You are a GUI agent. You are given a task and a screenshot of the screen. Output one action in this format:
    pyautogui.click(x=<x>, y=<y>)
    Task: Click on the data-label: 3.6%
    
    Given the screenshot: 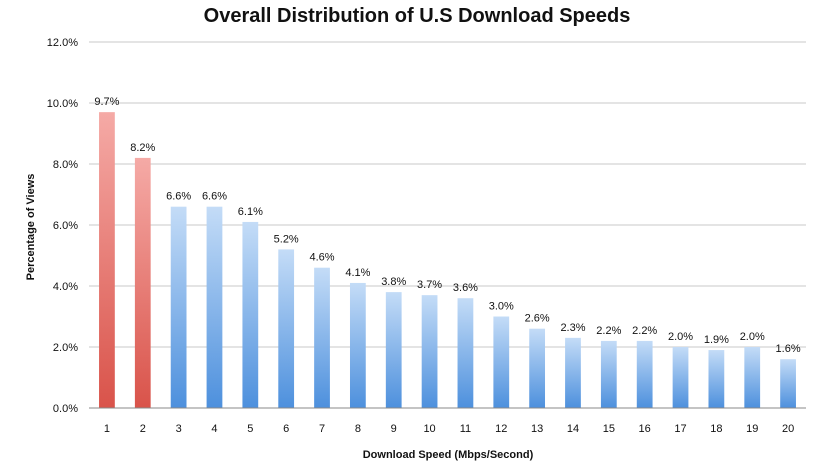 What is the action you would take?
    pyautogui.click(x=465, y=288)
    